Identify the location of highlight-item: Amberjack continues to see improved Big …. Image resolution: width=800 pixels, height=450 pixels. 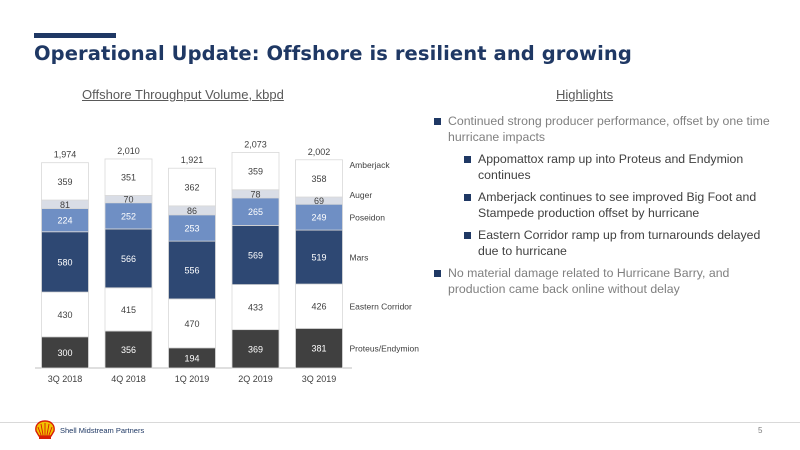
(604, 205).